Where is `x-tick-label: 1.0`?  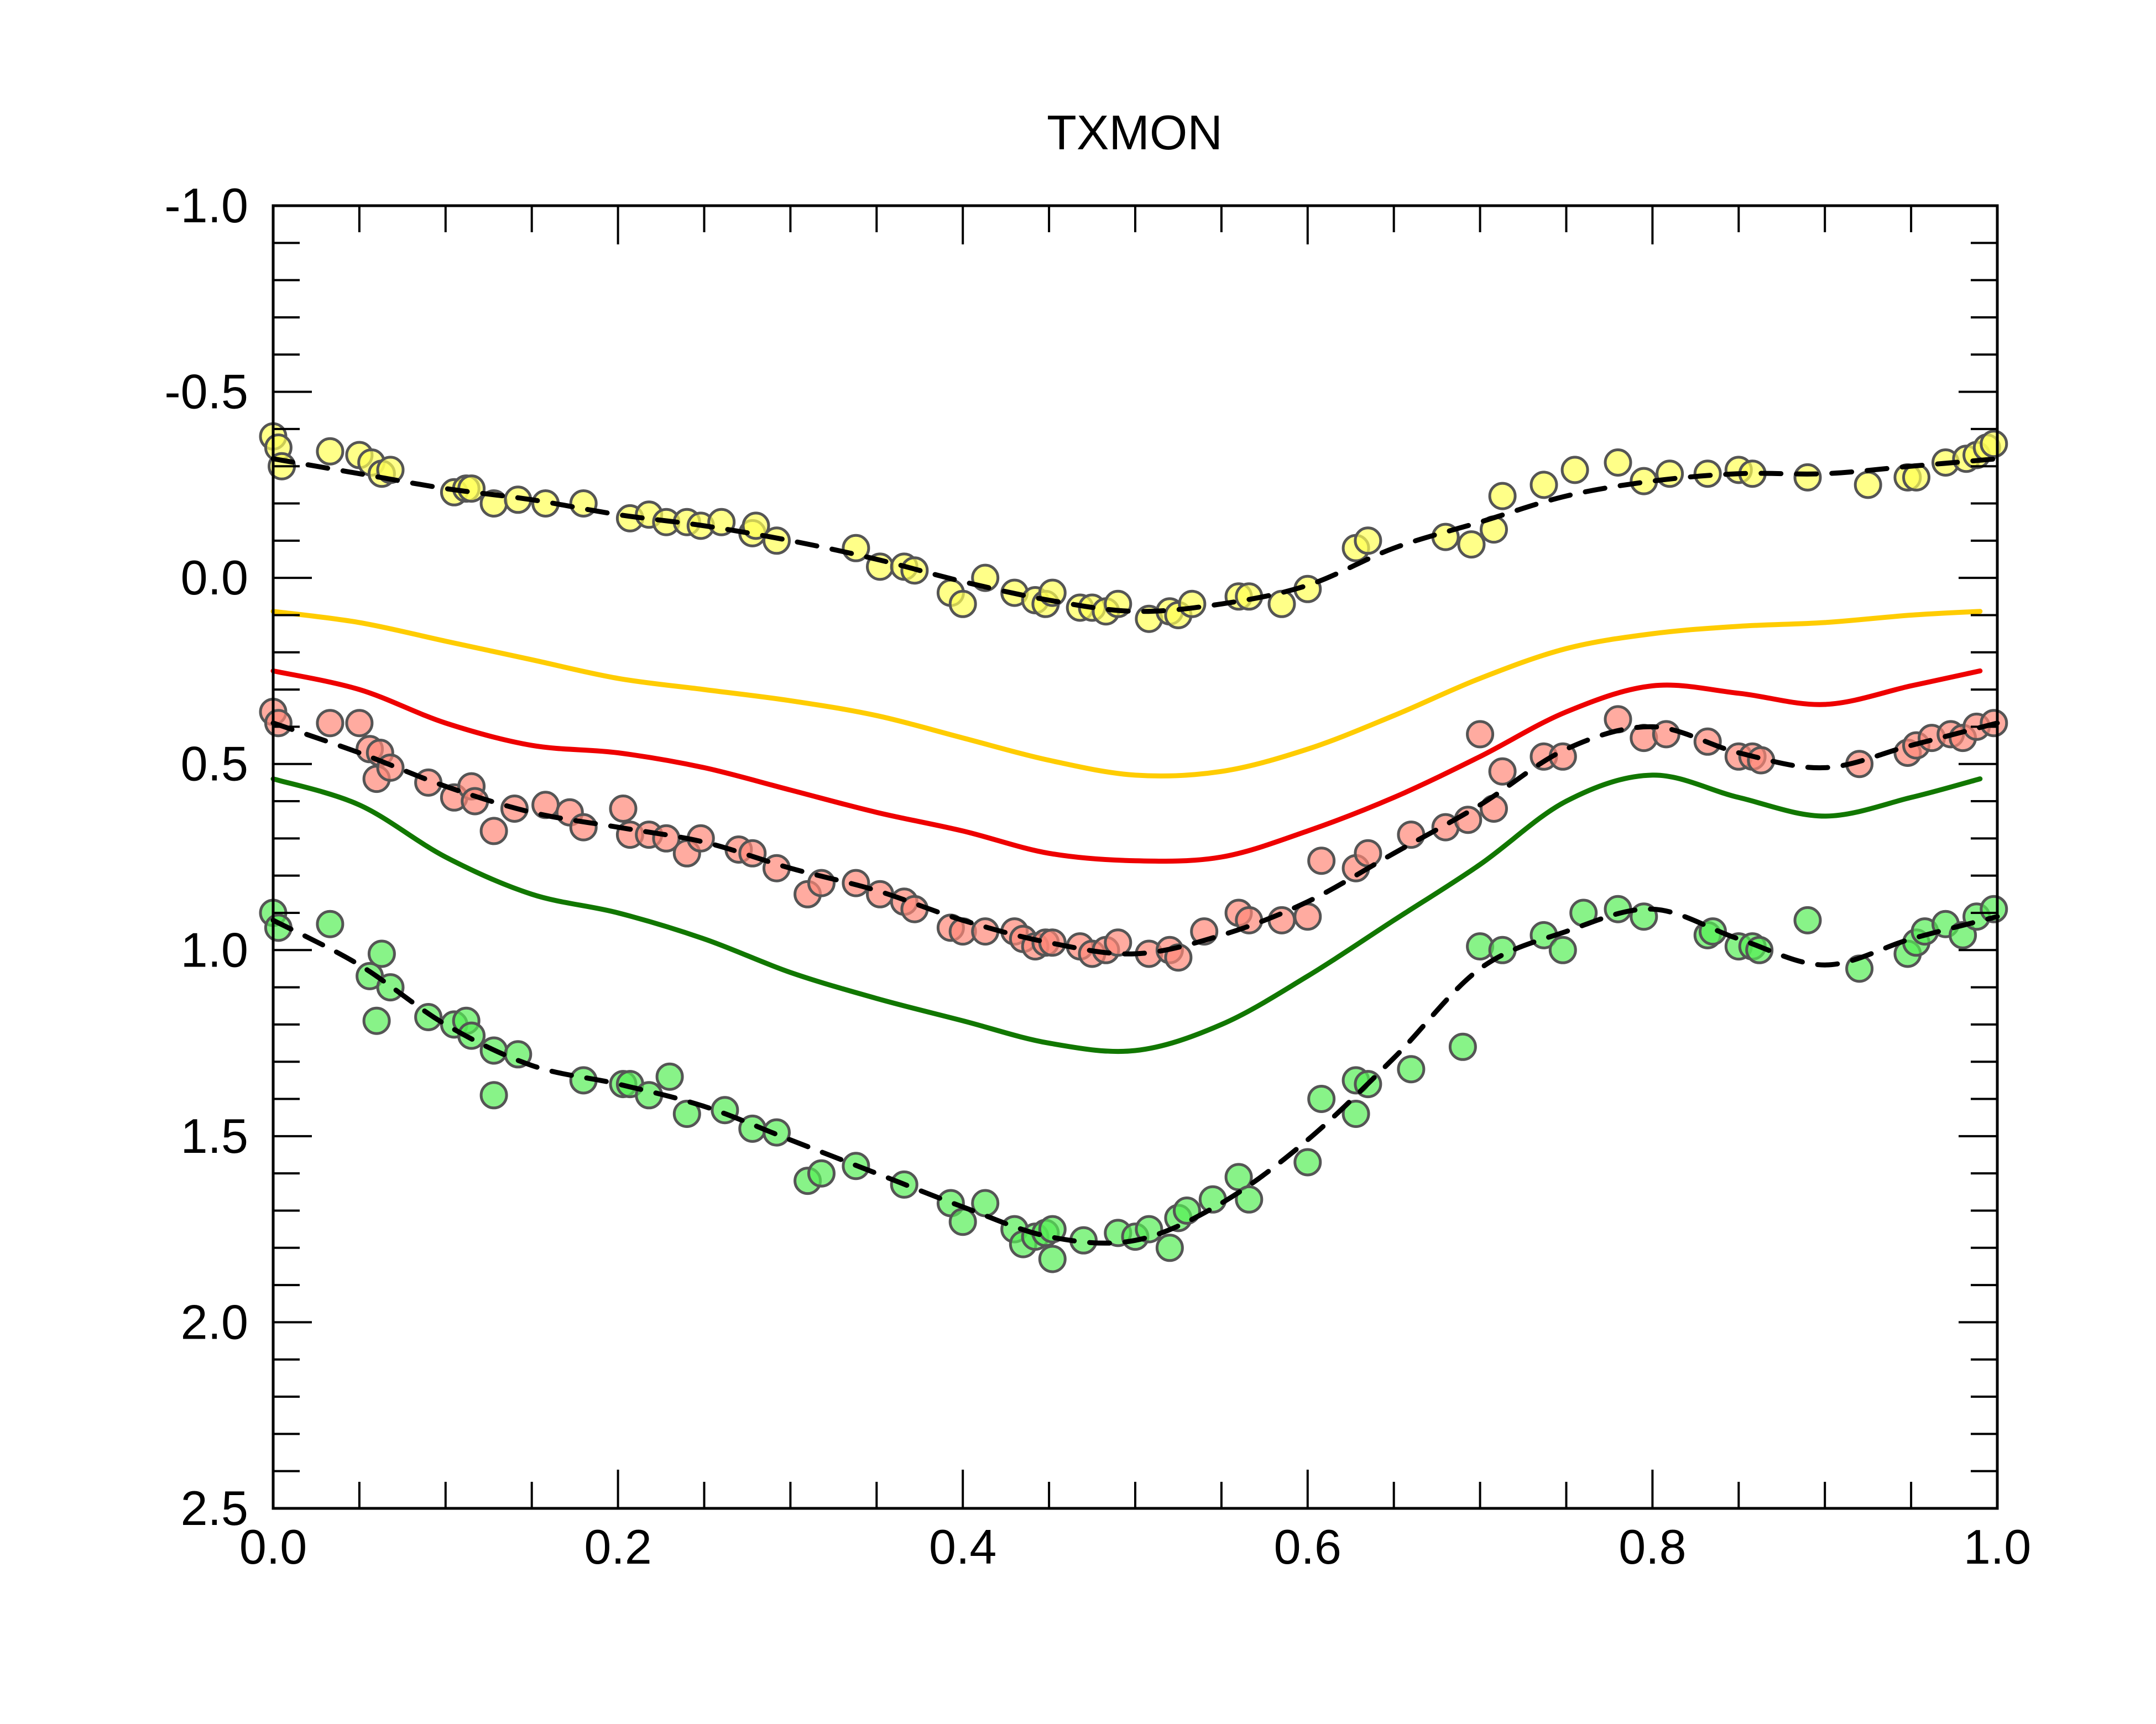
x-tick-label: 1.0 is located at coordinates (1997, 1546).